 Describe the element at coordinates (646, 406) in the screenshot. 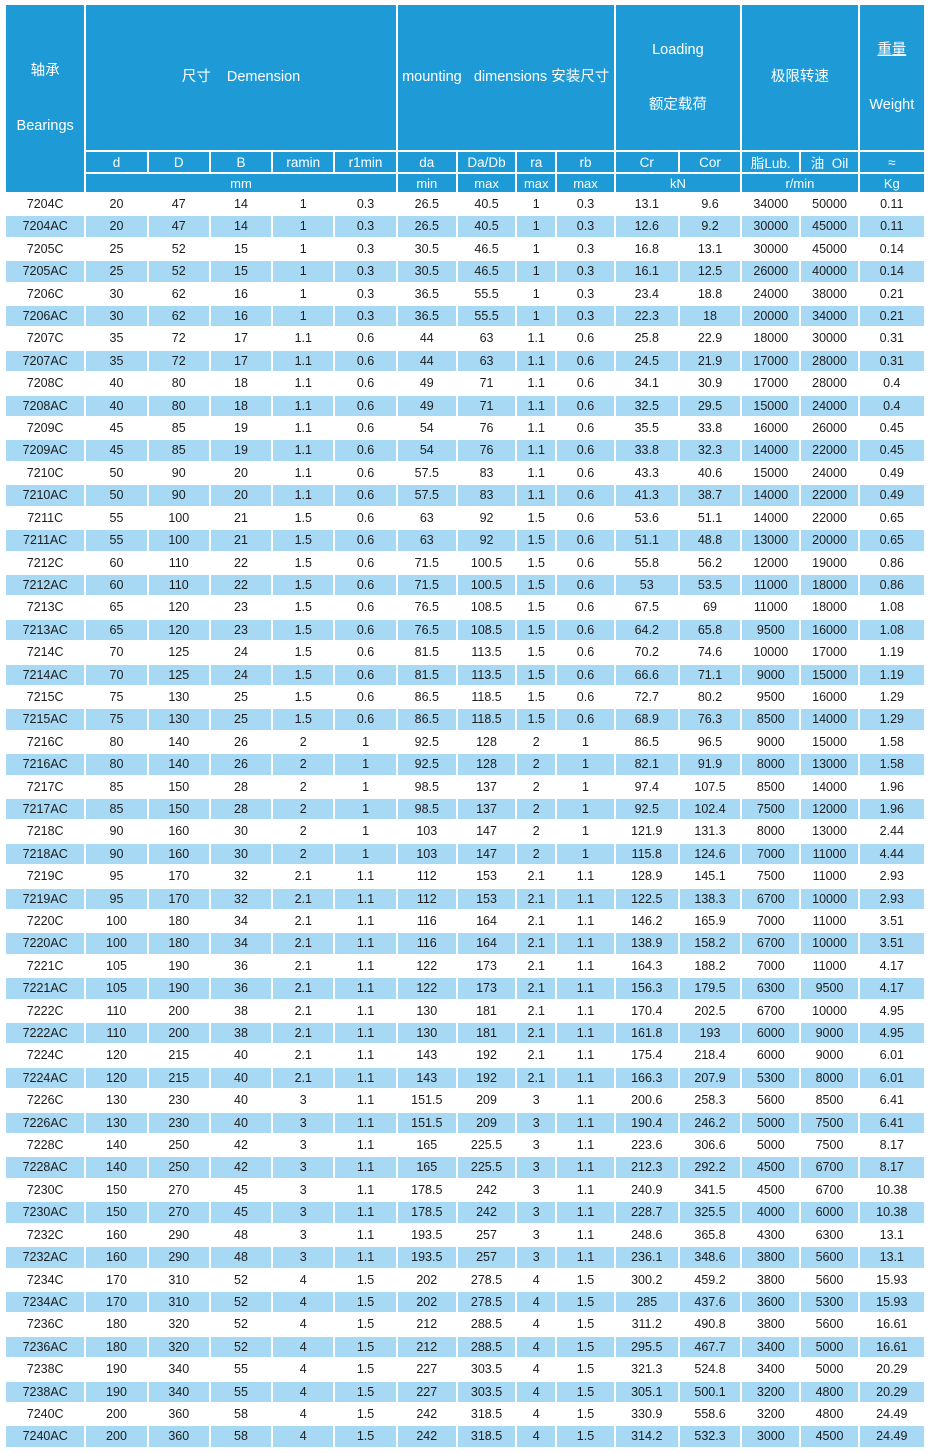

I see `cell: 32.5` at that location.